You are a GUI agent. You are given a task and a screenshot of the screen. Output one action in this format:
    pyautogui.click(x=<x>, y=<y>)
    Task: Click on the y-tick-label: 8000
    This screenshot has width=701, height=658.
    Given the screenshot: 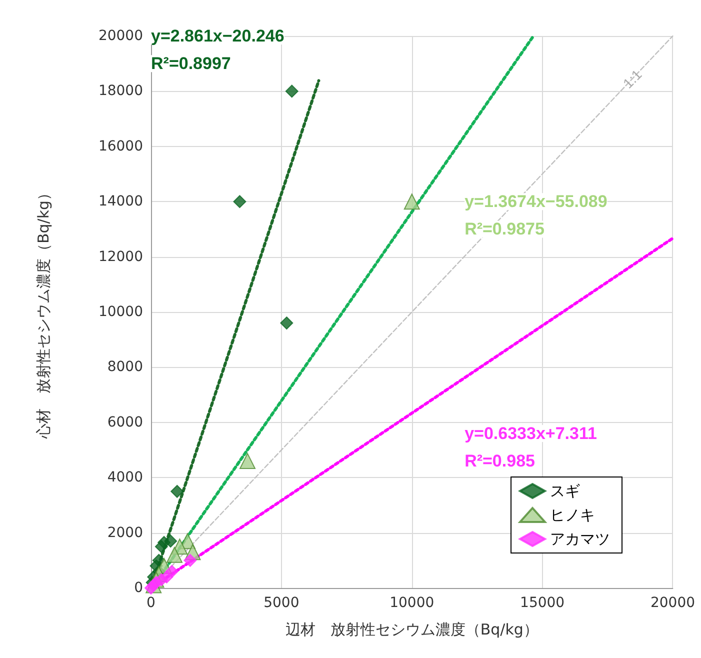 What is the action you would take?
    pyautogui.click(x=125, y=367)
    